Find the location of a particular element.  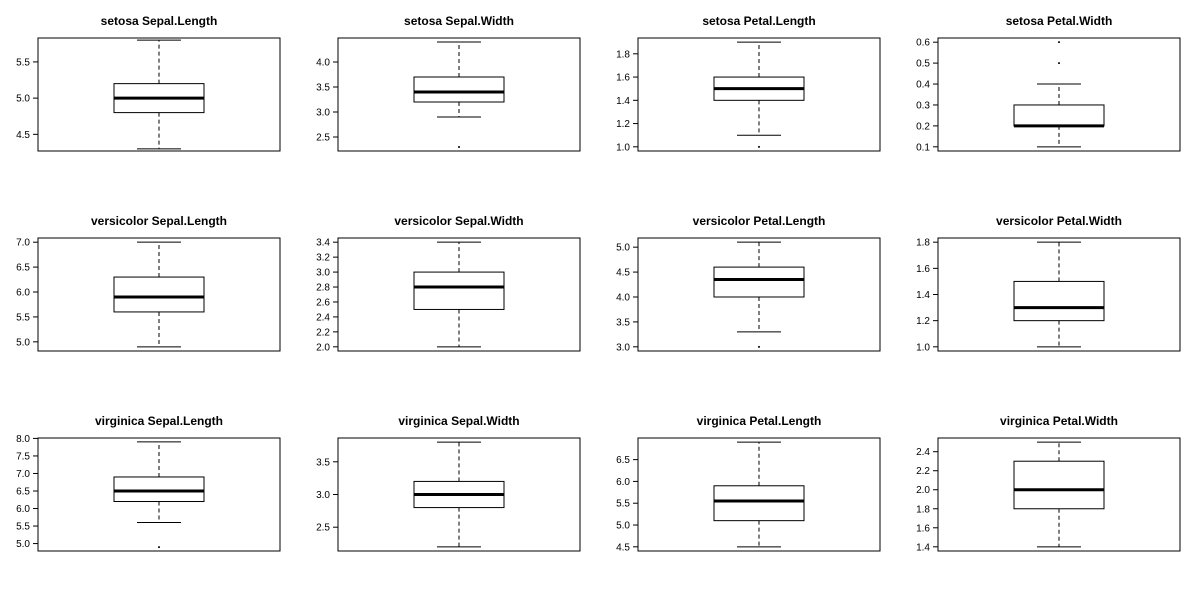

panel-title: virginica Petal.Length is located at coordinates (759, 421).